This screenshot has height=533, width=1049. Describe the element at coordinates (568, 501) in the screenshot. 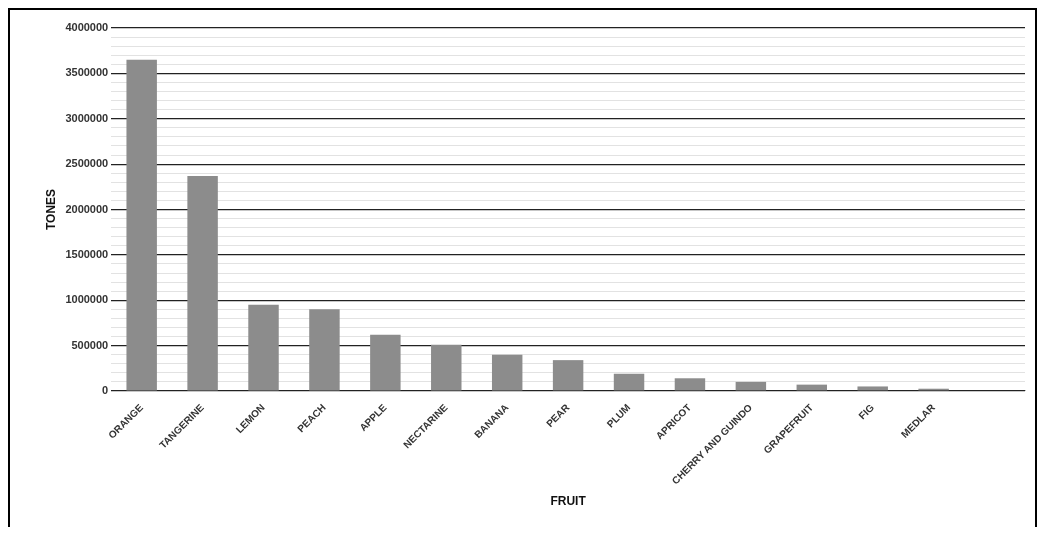

I see `x-axis-title: FRUIT` at that location.